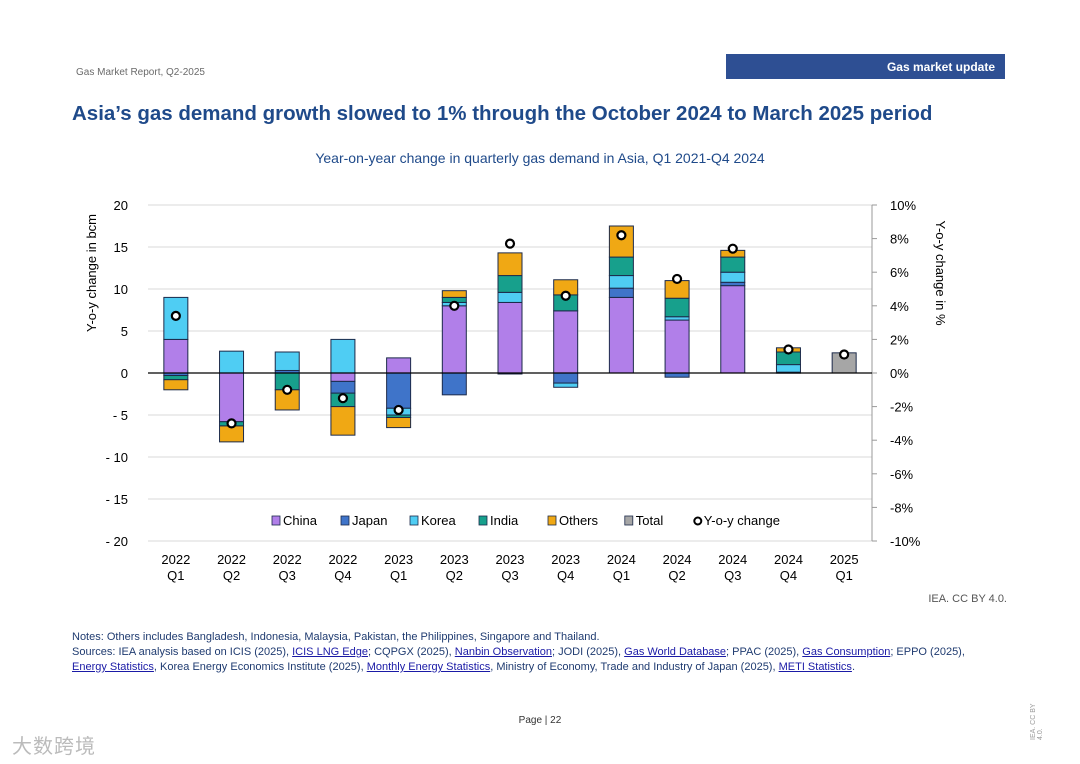 The image size is (1080, 764). What do you see at coordinates (846, 652) in the screenshot?
I see `source-link: Gas Consumption` at bounding box center [846, 652].